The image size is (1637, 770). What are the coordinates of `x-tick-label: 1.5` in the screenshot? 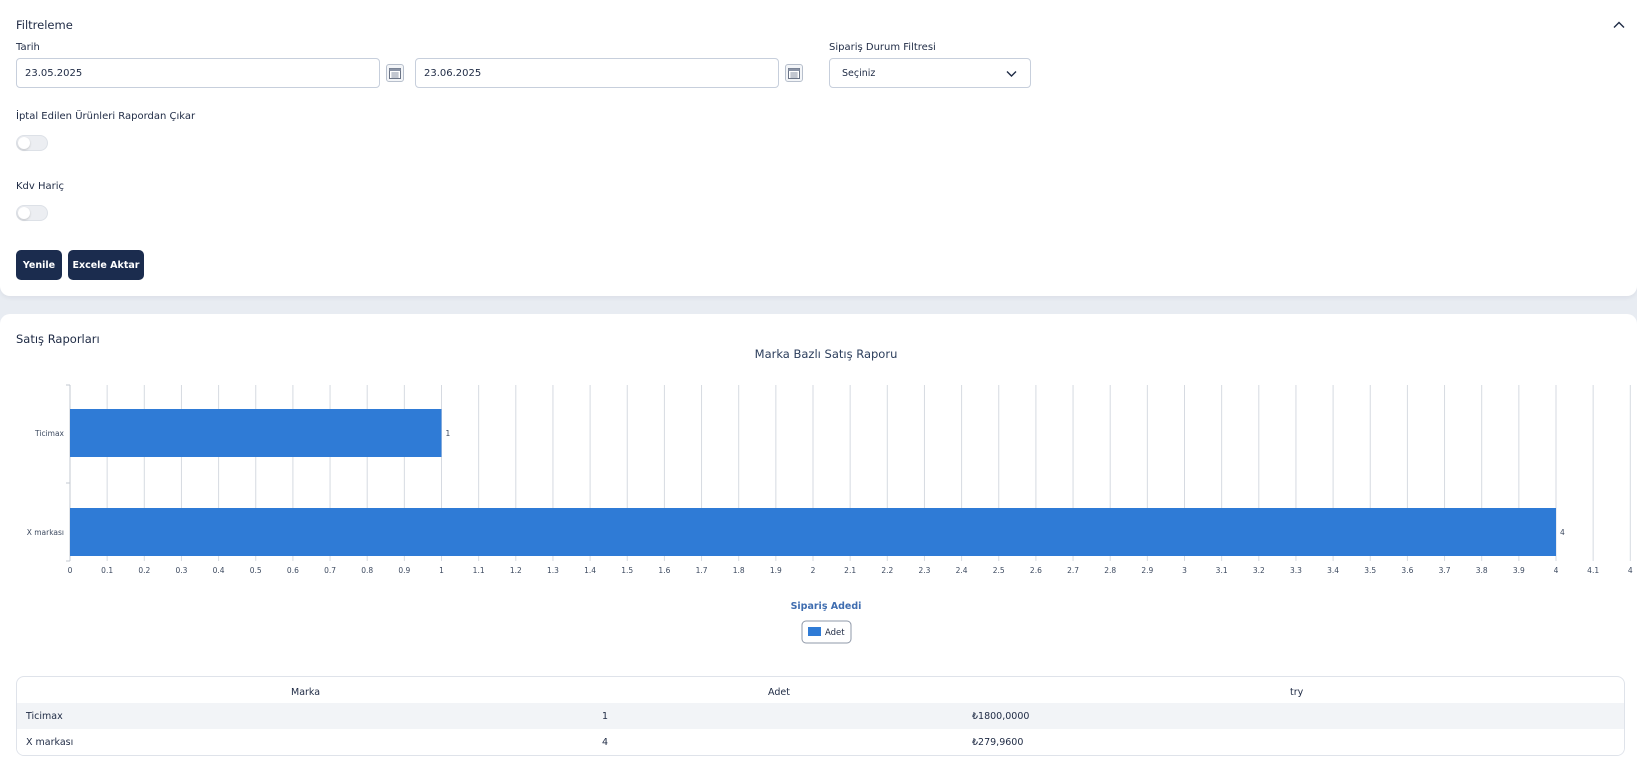 It's located at (627, 570).